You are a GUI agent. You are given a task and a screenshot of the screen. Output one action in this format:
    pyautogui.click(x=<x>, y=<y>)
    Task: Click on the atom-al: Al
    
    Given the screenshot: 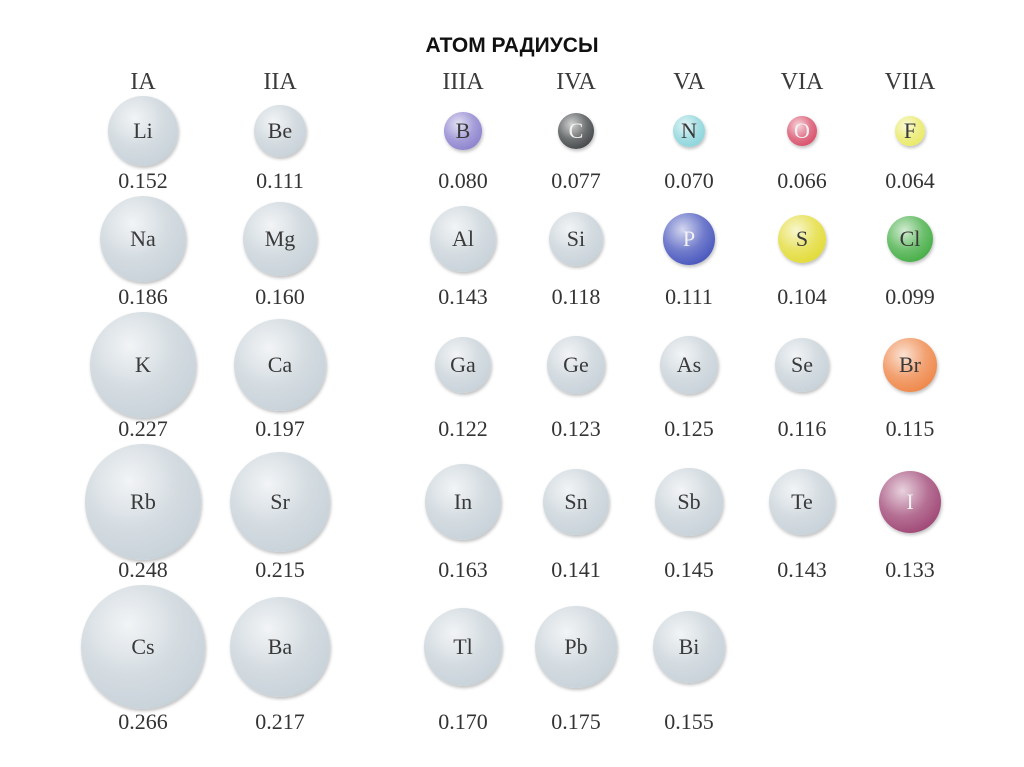 What is the action you would take?
    pyautogui.click(x=463, y=239)
    